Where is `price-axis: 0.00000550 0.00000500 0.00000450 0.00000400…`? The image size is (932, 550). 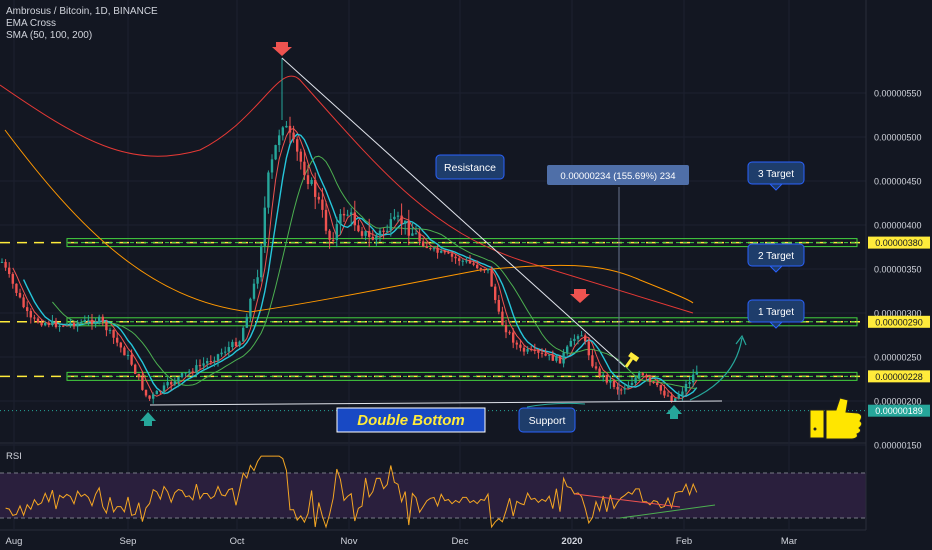 price-axis: 0.00000550 0.00000500 0.00000450 0.00000400… is located at coordinates (898, 275).